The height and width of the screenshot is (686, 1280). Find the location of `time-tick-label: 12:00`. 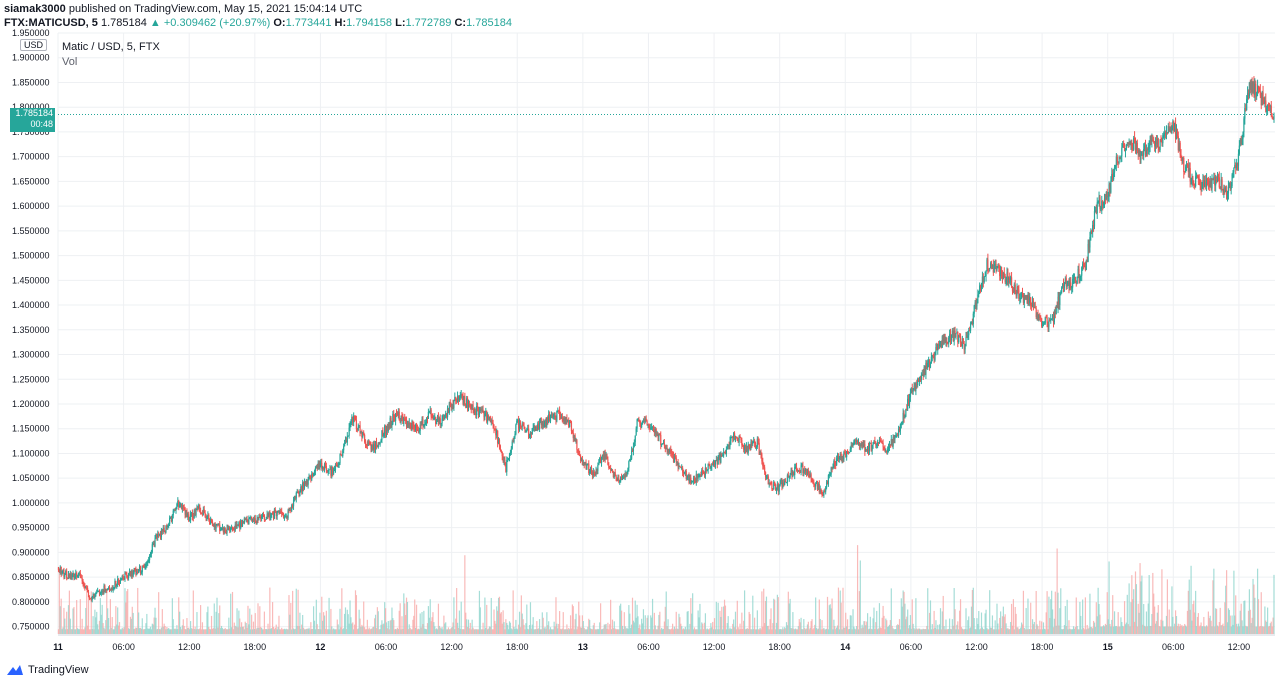

time-tick-label: 12:00 is located at coordinates (451, 647).